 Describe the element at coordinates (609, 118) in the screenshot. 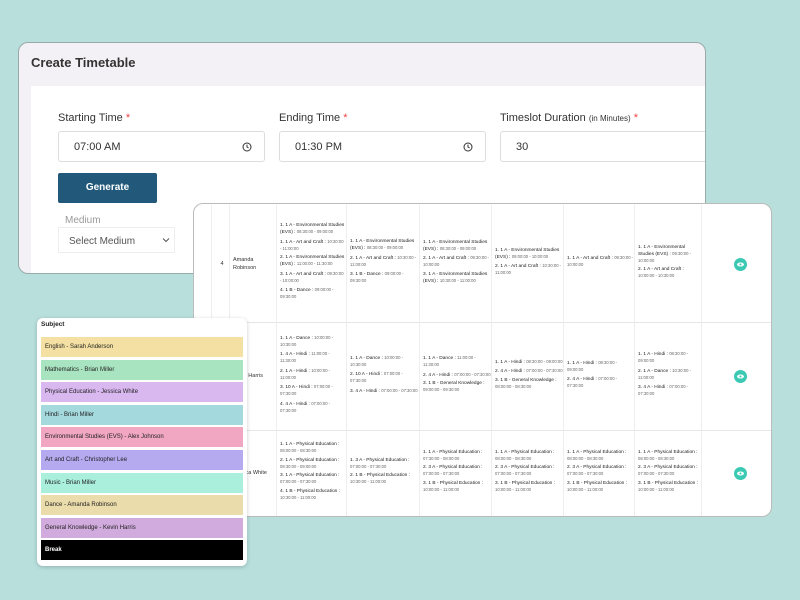

I see `label-hint: (in Minutes)` at that location.